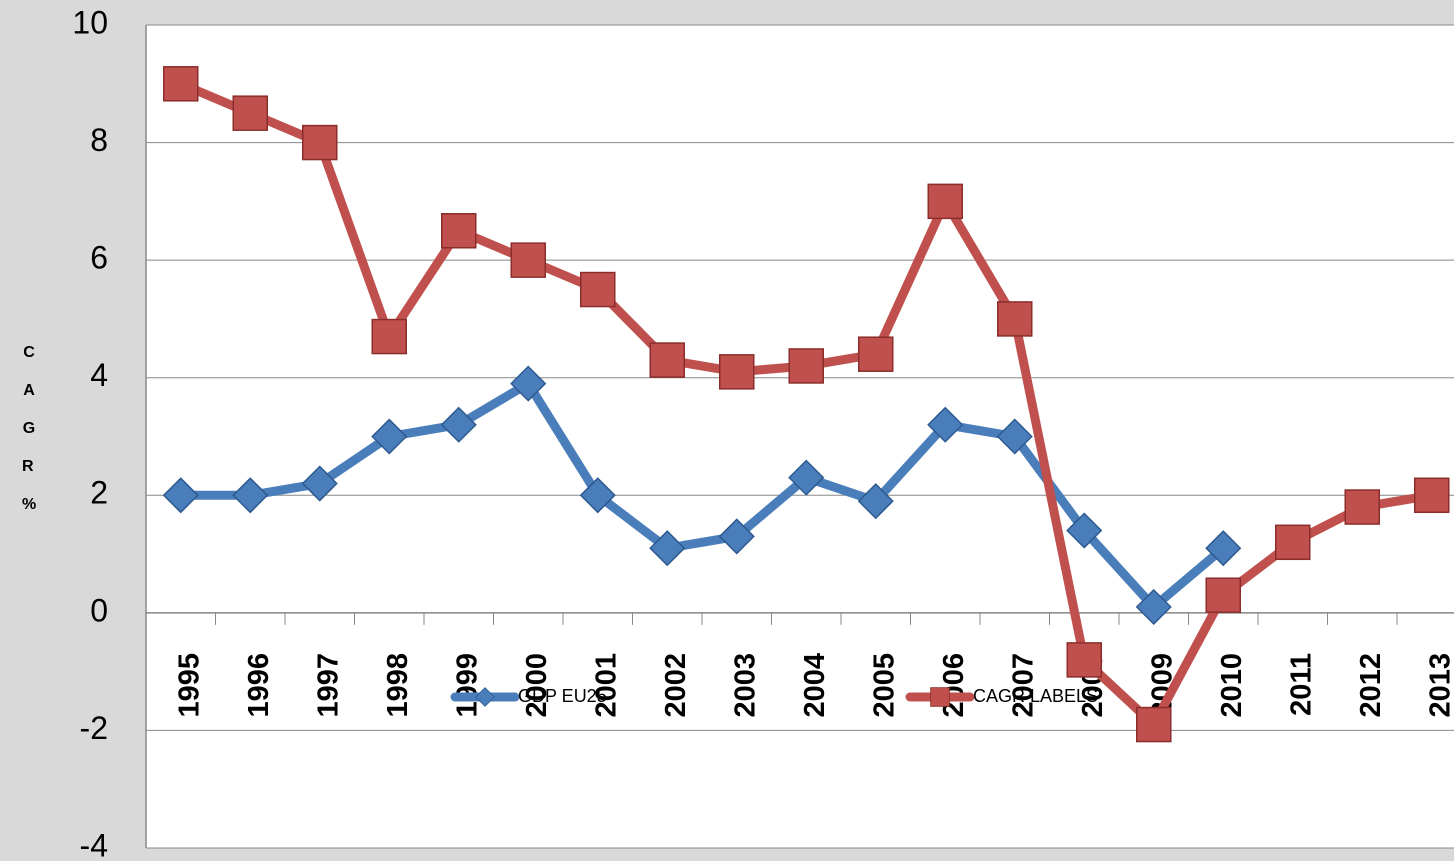  What do you see at coordinates (676, 685) in the screenshot?
I see `x-tick-label: 2002` at bounding box center [676, 685].